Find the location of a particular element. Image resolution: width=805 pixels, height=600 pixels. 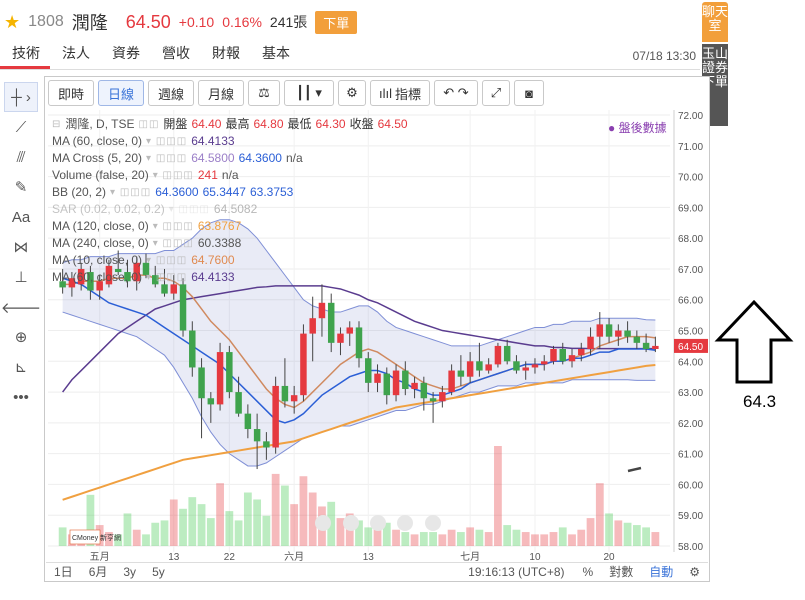

interval-weekly-button: 週線 is located at coordinates (171, 93).